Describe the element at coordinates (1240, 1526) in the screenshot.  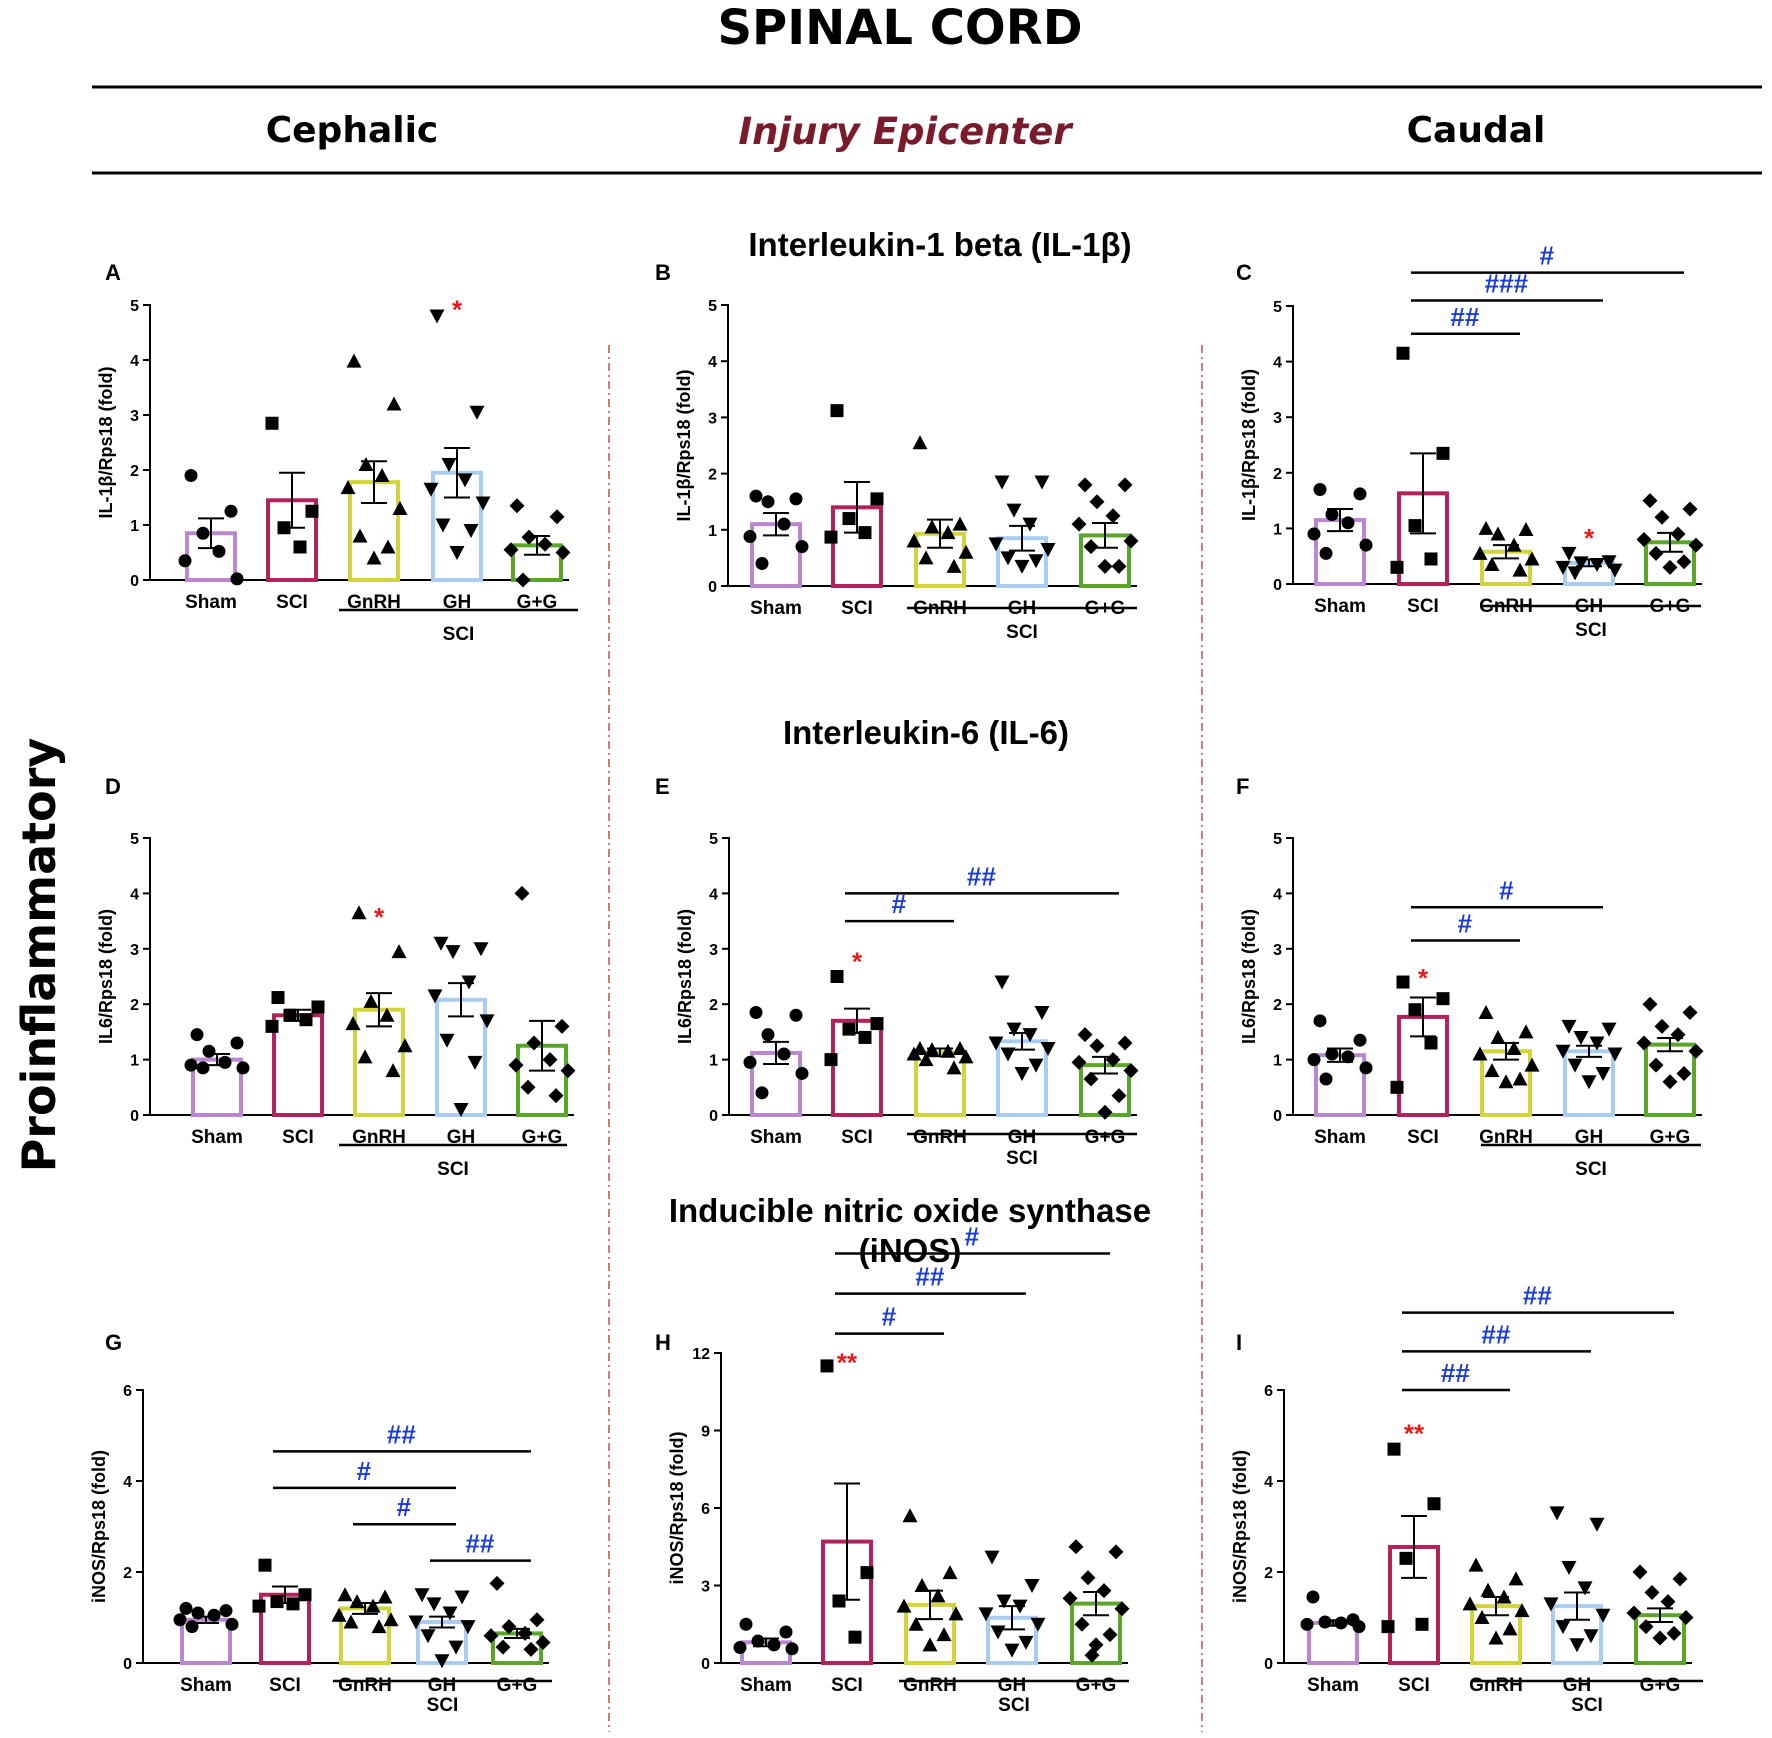
I see `y-axis-label: iNOS/Rps18 (fold)` at that location.